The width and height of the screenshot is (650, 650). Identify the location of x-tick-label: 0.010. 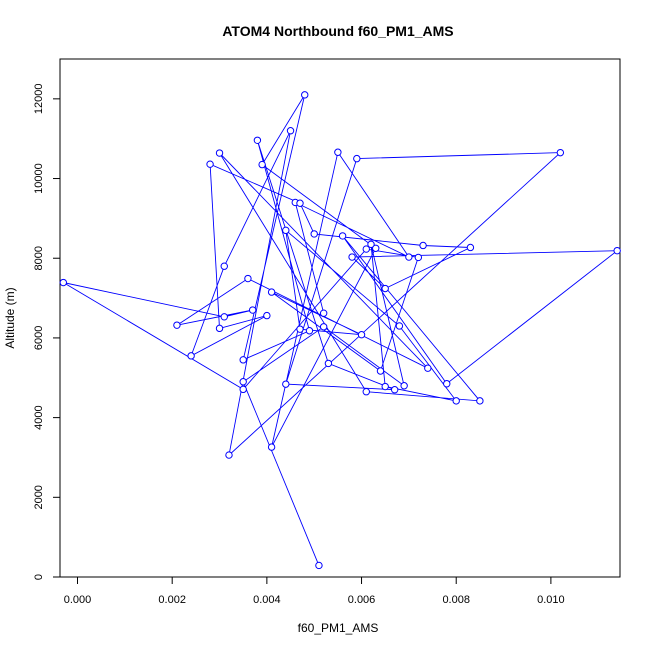
(551, 600).